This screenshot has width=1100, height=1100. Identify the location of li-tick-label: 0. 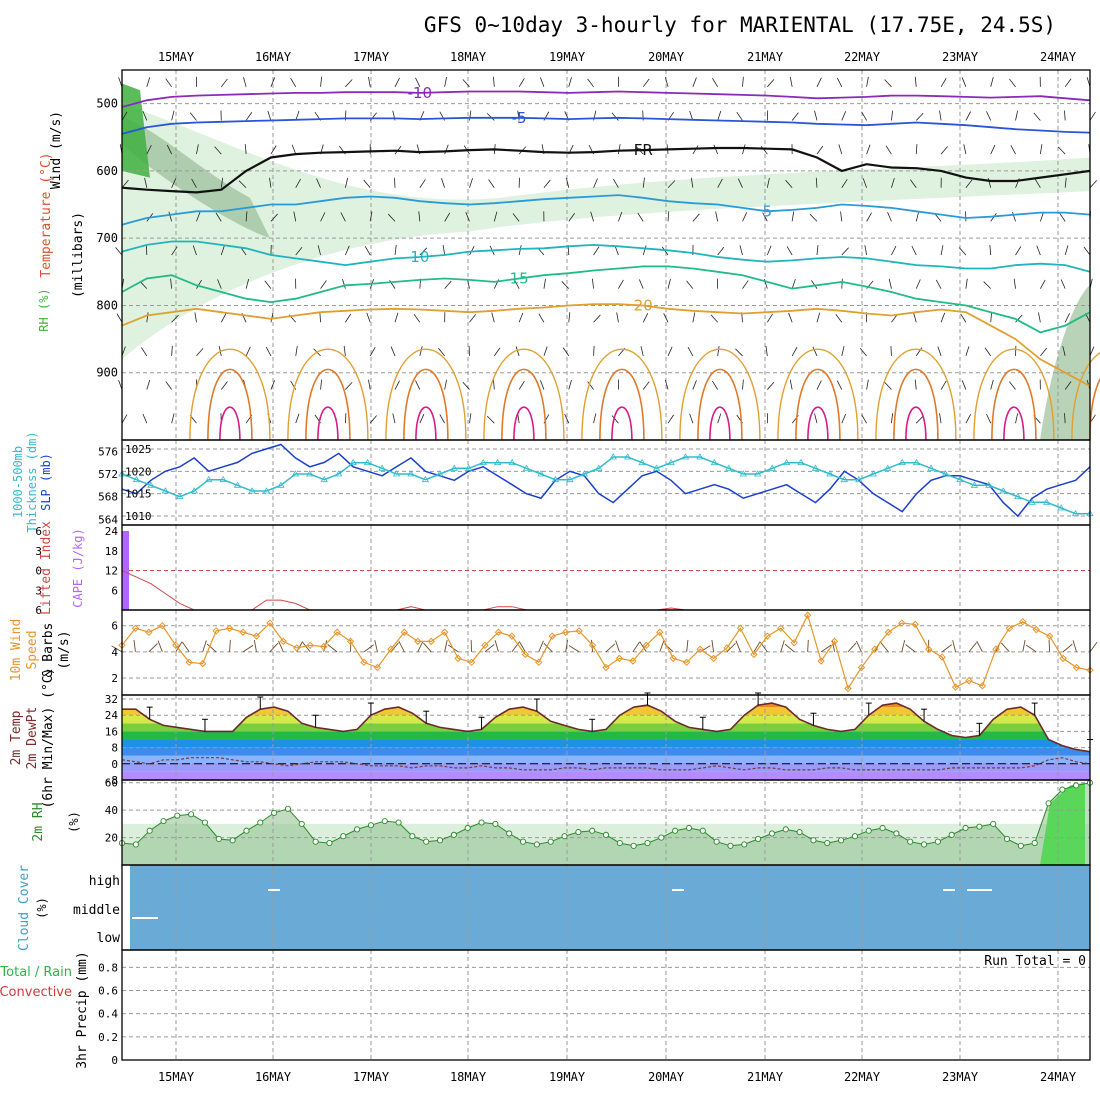
(38, 571).